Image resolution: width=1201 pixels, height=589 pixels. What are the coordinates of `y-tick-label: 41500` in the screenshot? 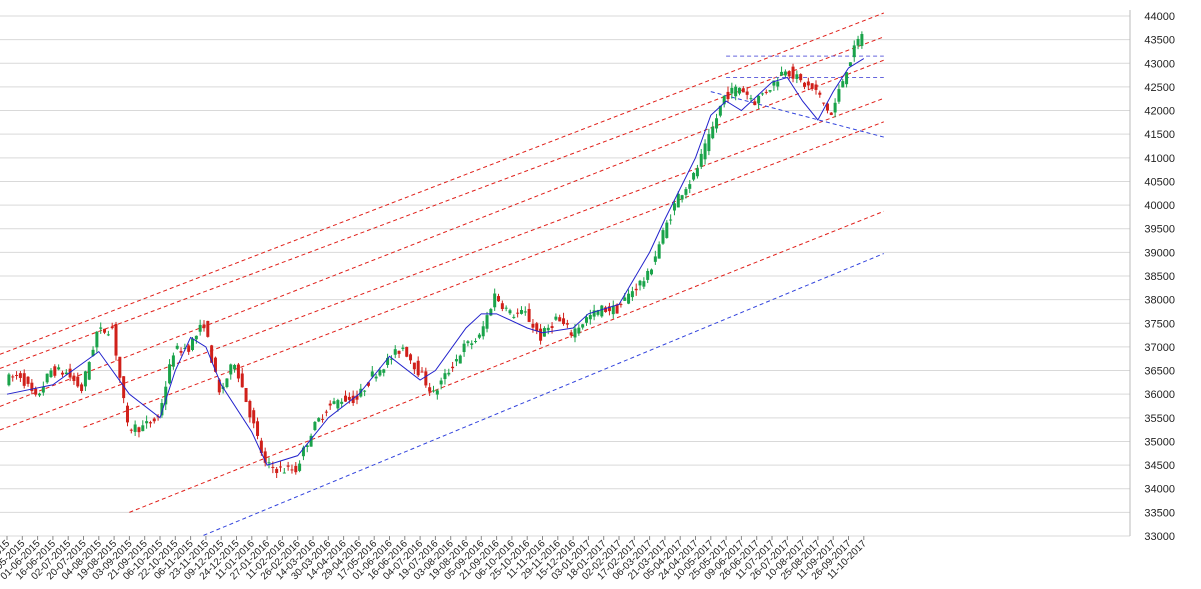 It's located at (1159, 135).